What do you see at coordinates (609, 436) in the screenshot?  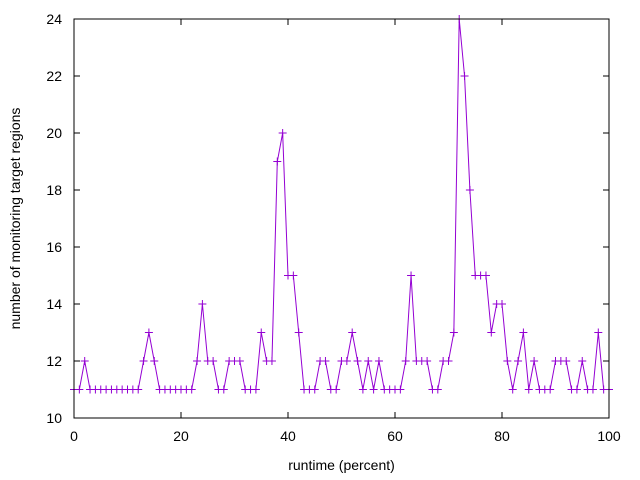 I see `x-tick-label: 100` at bounding box center [609, 436].